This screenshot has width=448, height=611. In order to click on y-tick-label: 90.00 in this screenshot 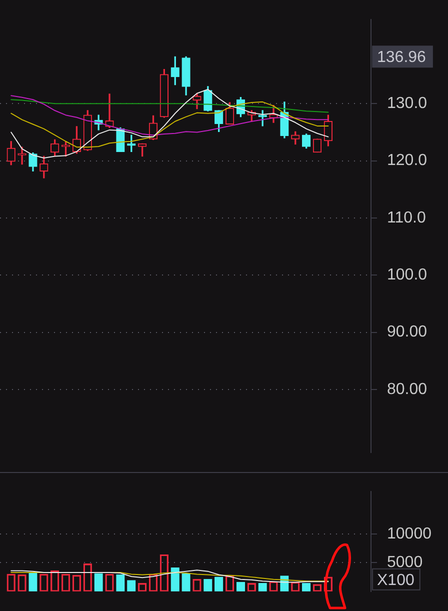, I will do `click(407, 332)`.